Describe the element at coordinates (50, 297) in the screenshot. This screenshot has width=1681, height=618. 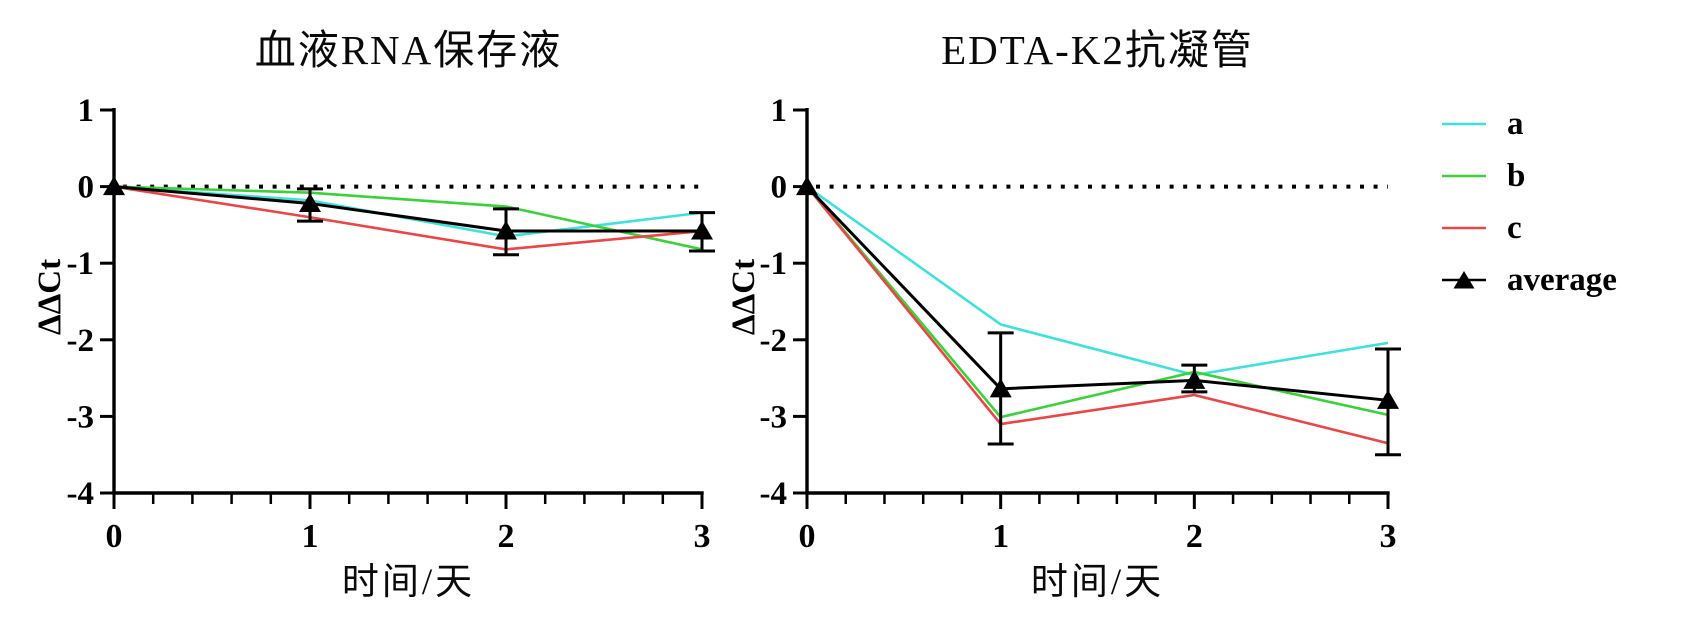
I see `left-y-axis-label: ΔΔCt` at that location.